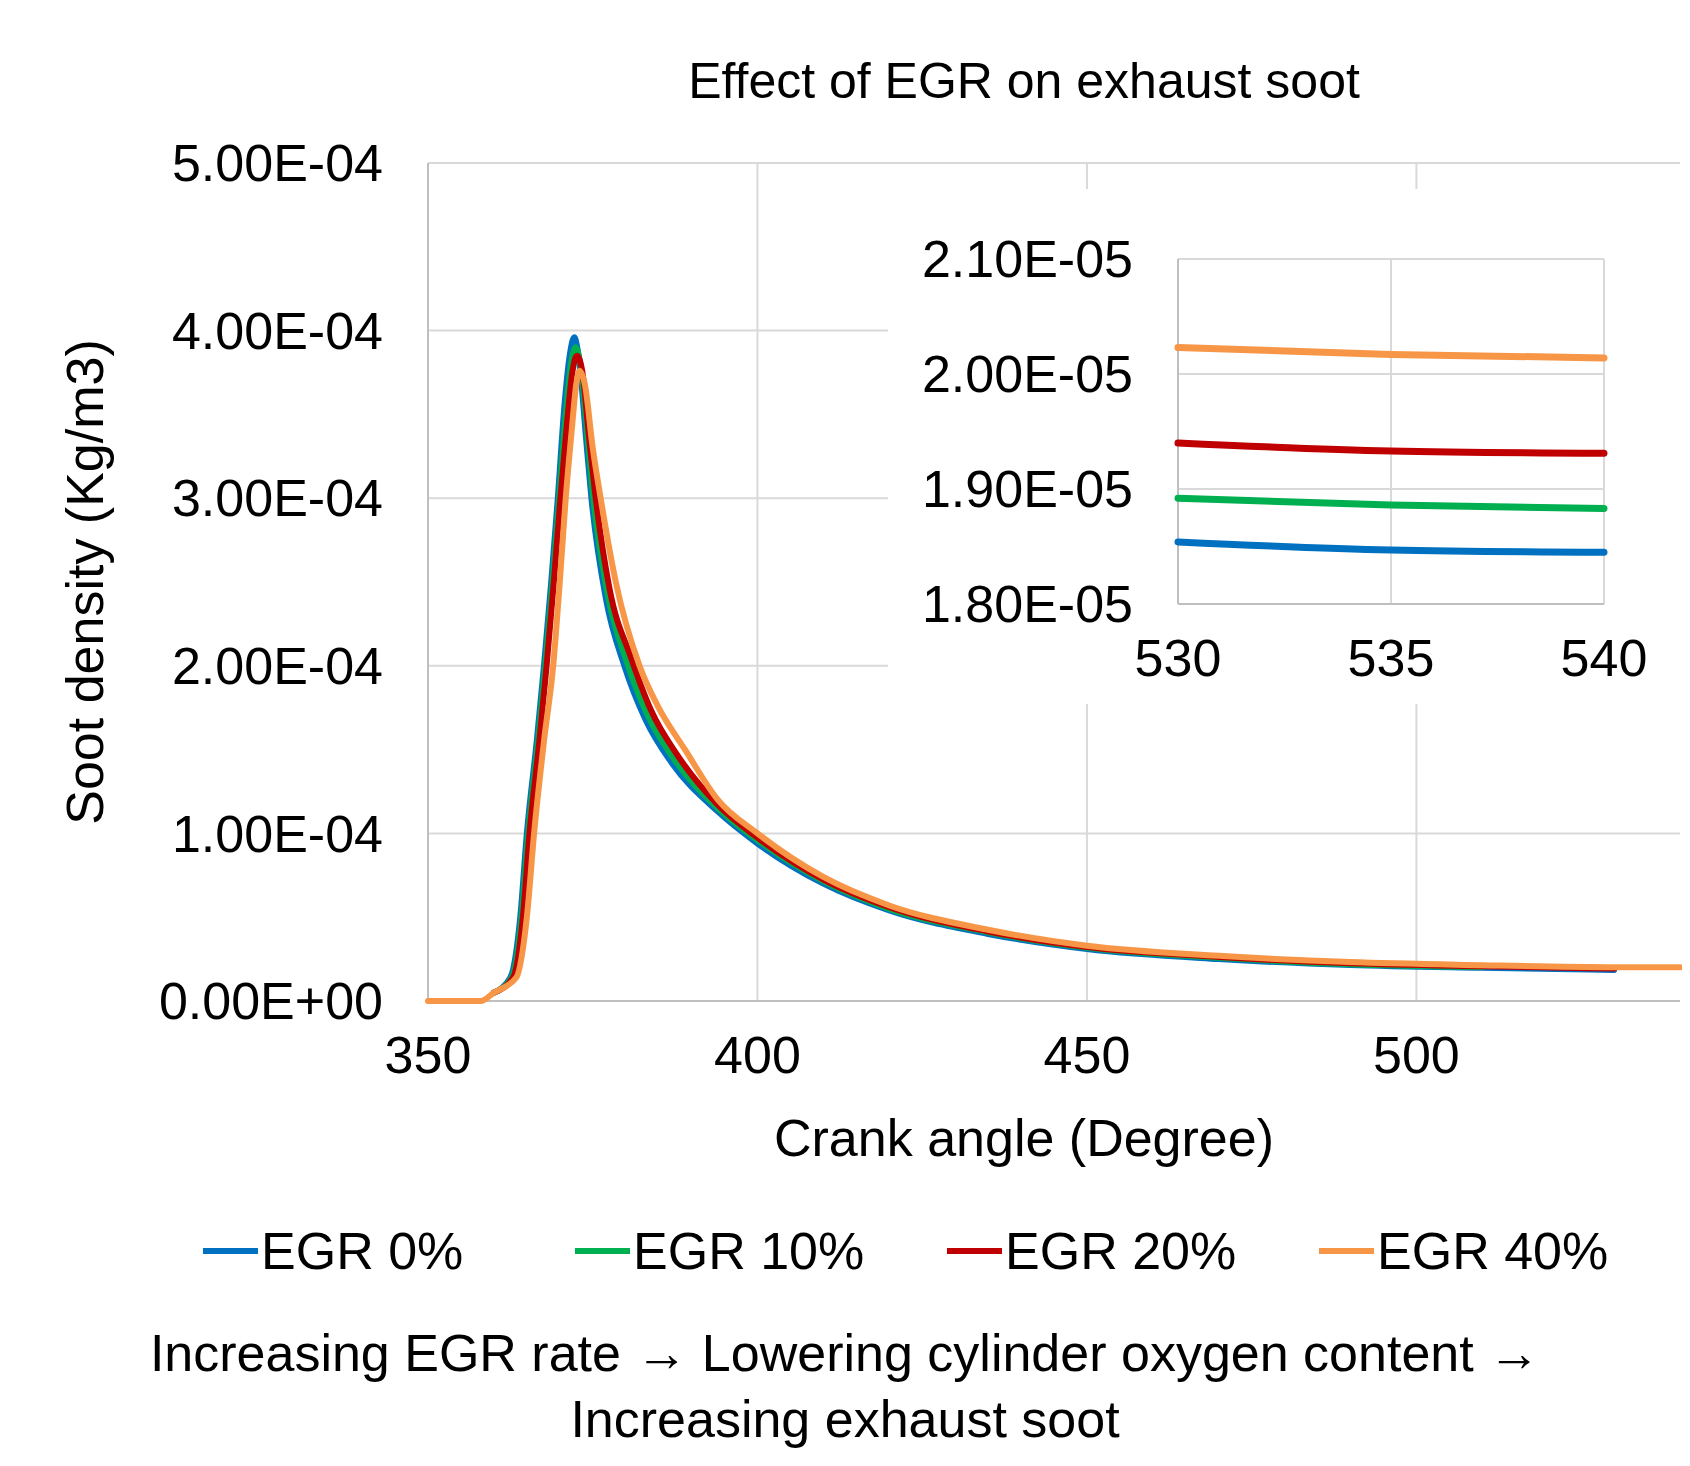 This screenshot has width=1690, height=1466. What do you see at coordinates (845, 1386) in the screenshot?
I see `text: Increasing EGR rate → Lowering cylinder oxygen content → Increasing exhaust soot` at bounding box center [845, 1386].